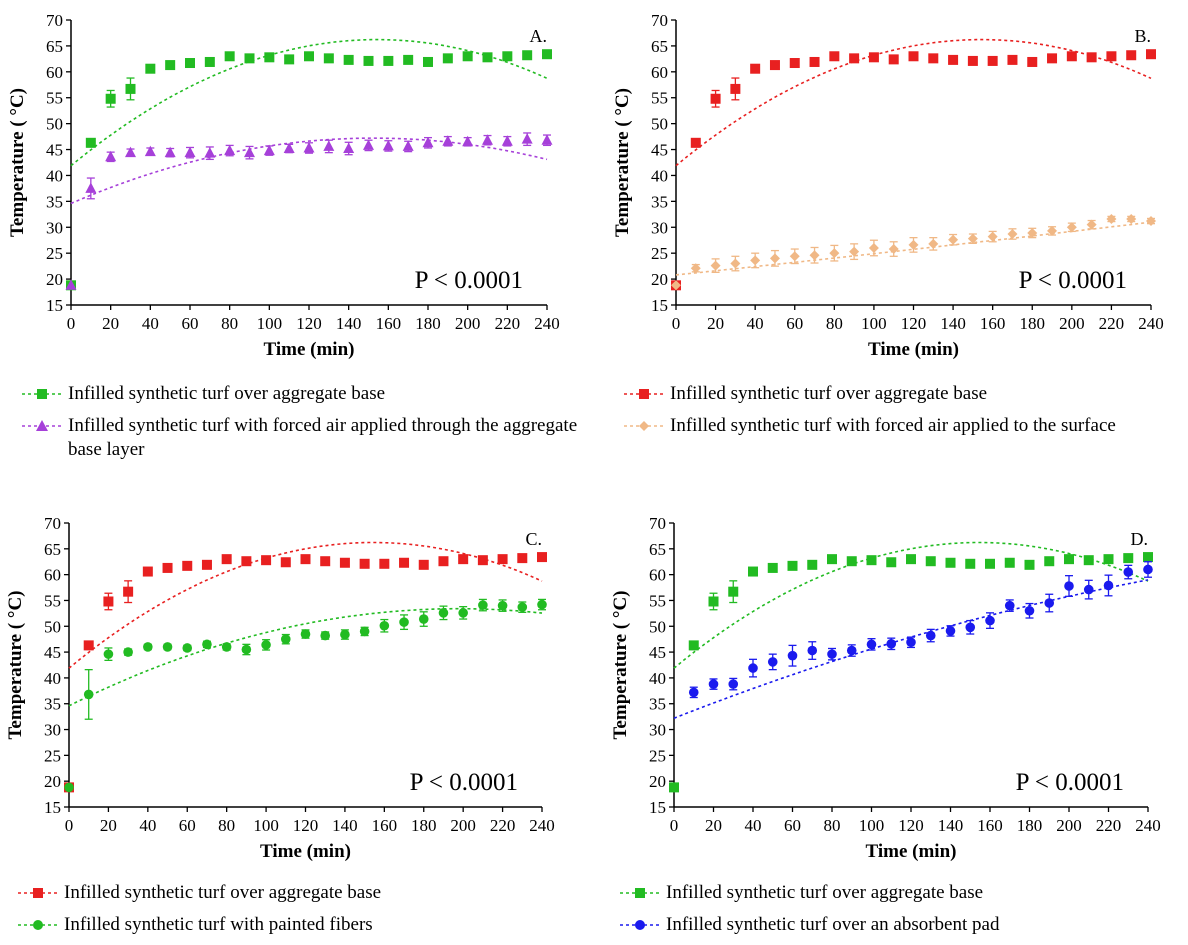 The height and width of the screenshot is (945, 1188). I want to click on x-tick-label: 40, so click(755, 323).